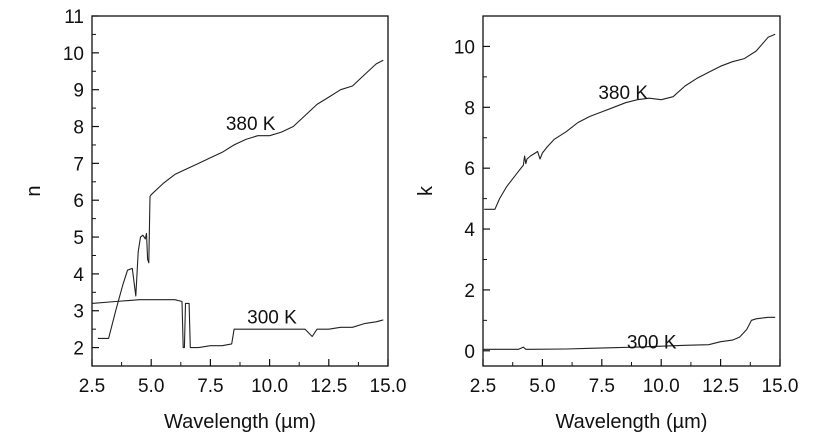 The height and width of the screenshot is (434, 813). I want to click on k-panel-x-tick-label: 12.5, so click(720, 386).